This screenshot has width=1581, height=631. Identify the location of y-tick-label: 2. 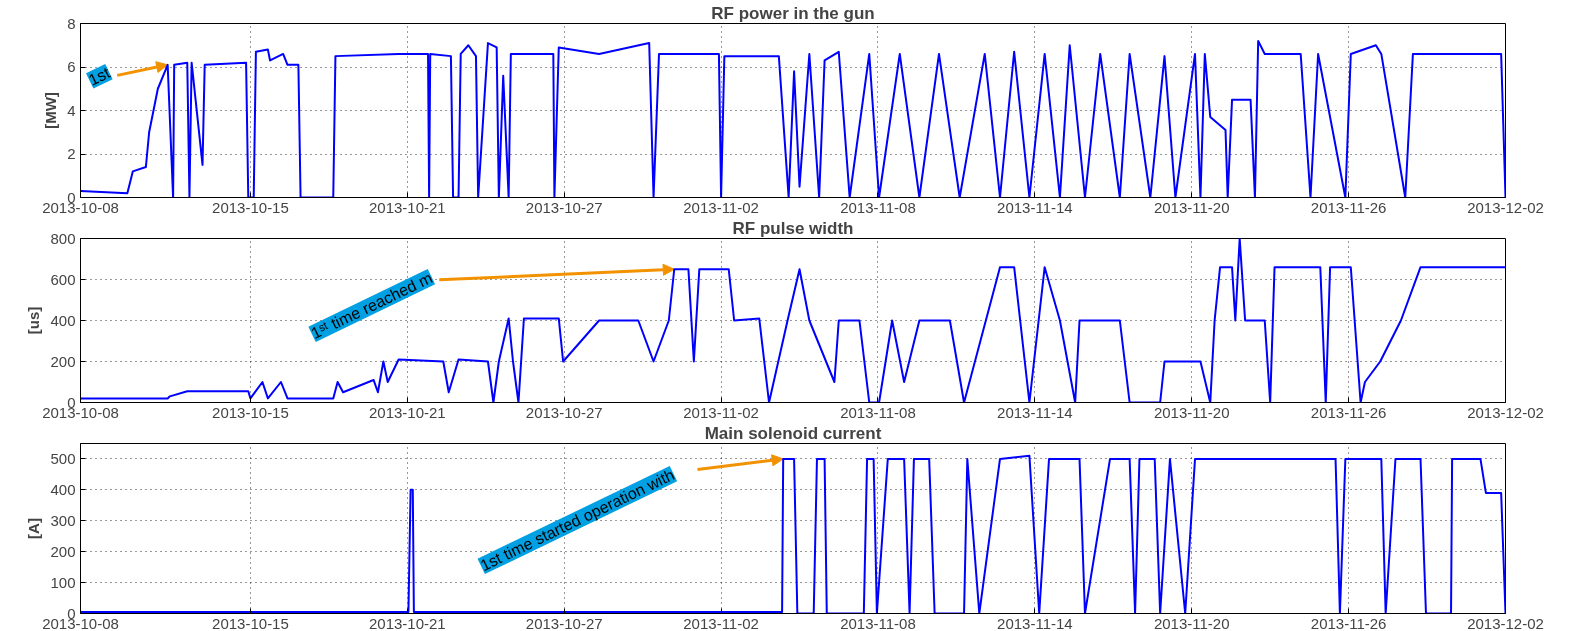
(71, 153).